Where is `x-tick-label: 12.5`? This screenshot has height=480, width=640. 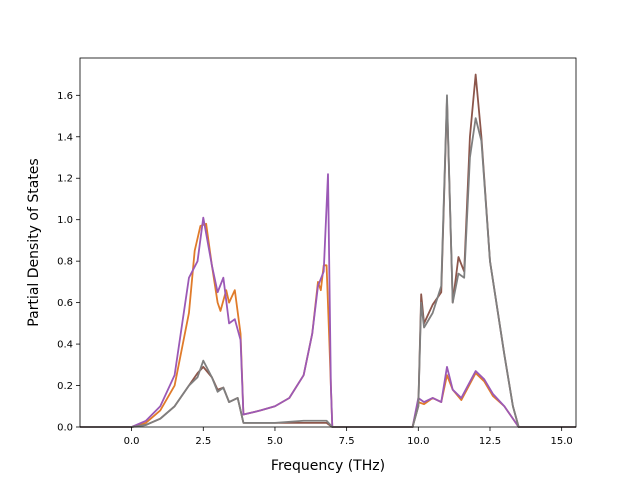
x-tick-label: 12.5 is located at coordinates (490, 441).